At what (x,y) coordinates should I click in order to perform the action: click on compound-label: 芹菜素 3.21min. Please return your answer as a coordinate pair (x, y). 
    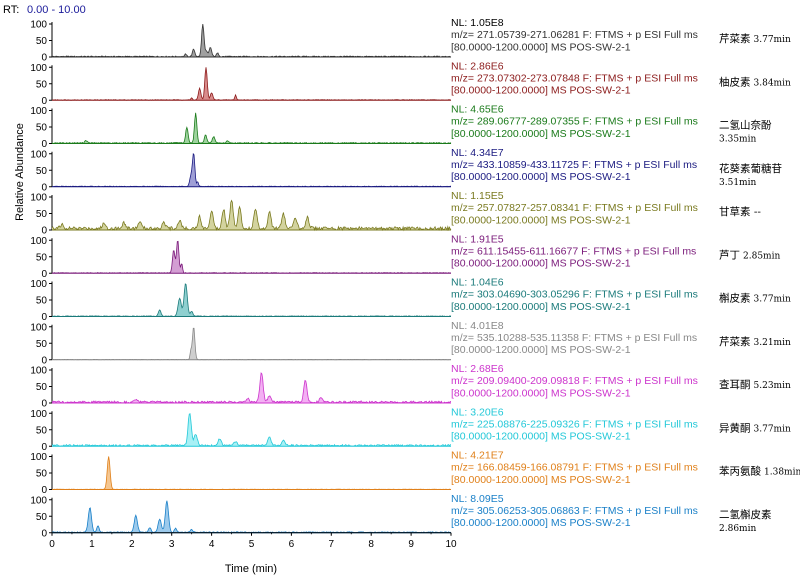
    Looking at the image, I should click on (755, 341).